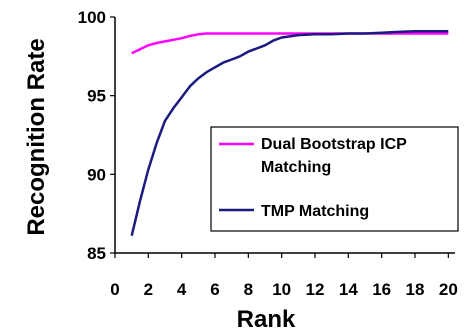  Describe the element at coordinates (214, 289) in the screenshot. I see `x-tick-label: 6` at that location.